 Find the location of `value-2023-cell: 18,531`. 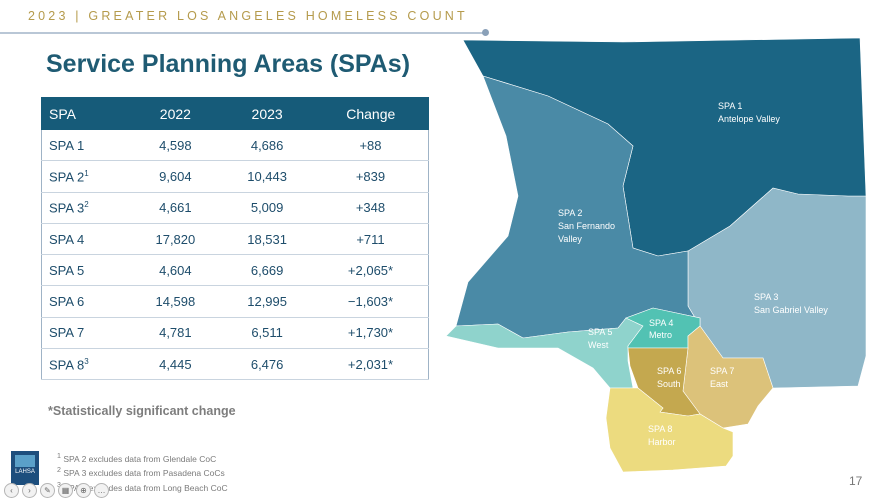

value-2023-cell: 18,531 is located at coordinates (267, 239).